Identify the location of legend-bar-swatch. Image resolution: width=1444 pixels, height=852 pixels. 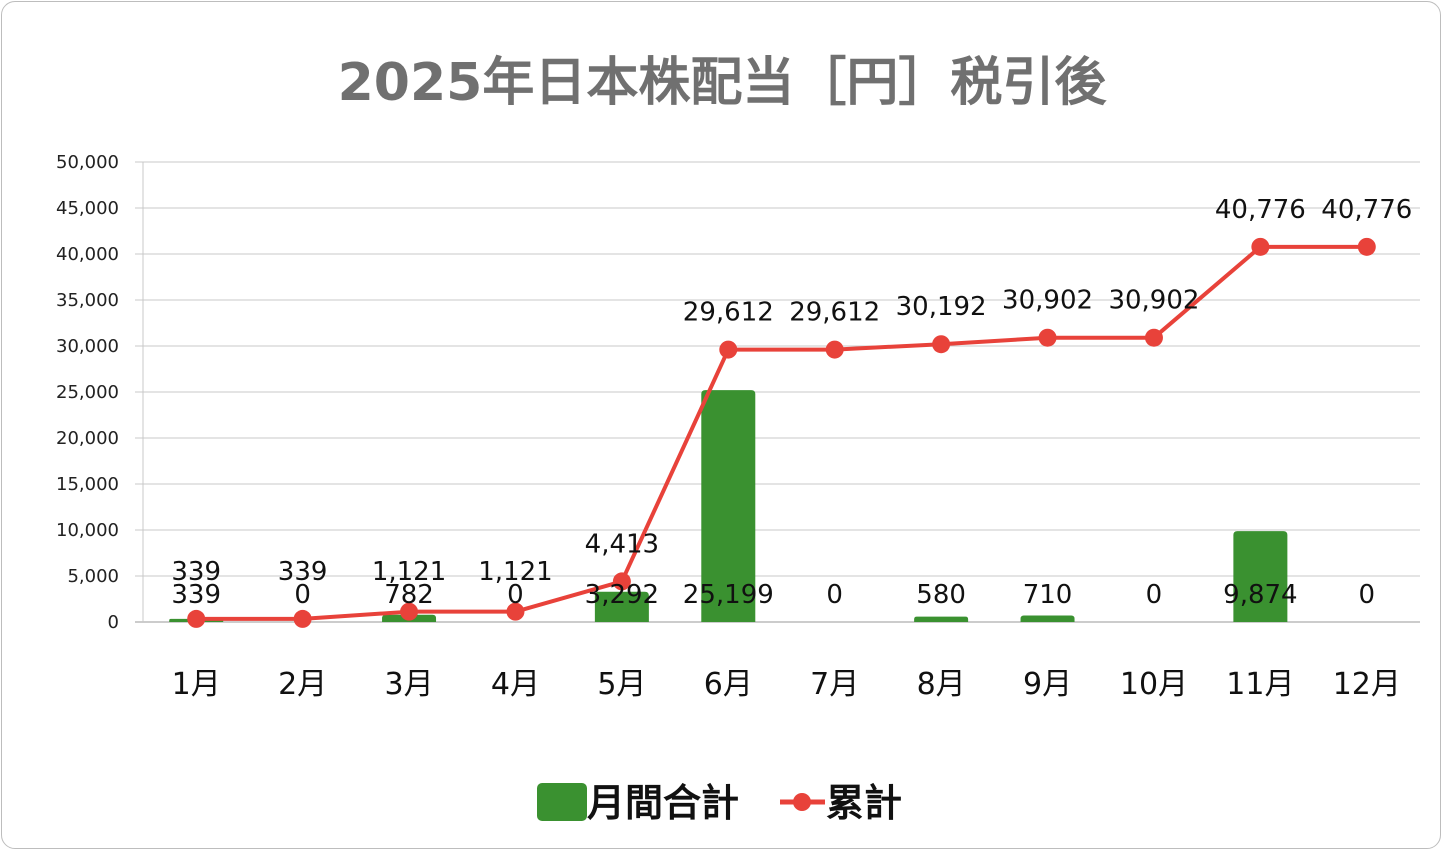
(562, 802).